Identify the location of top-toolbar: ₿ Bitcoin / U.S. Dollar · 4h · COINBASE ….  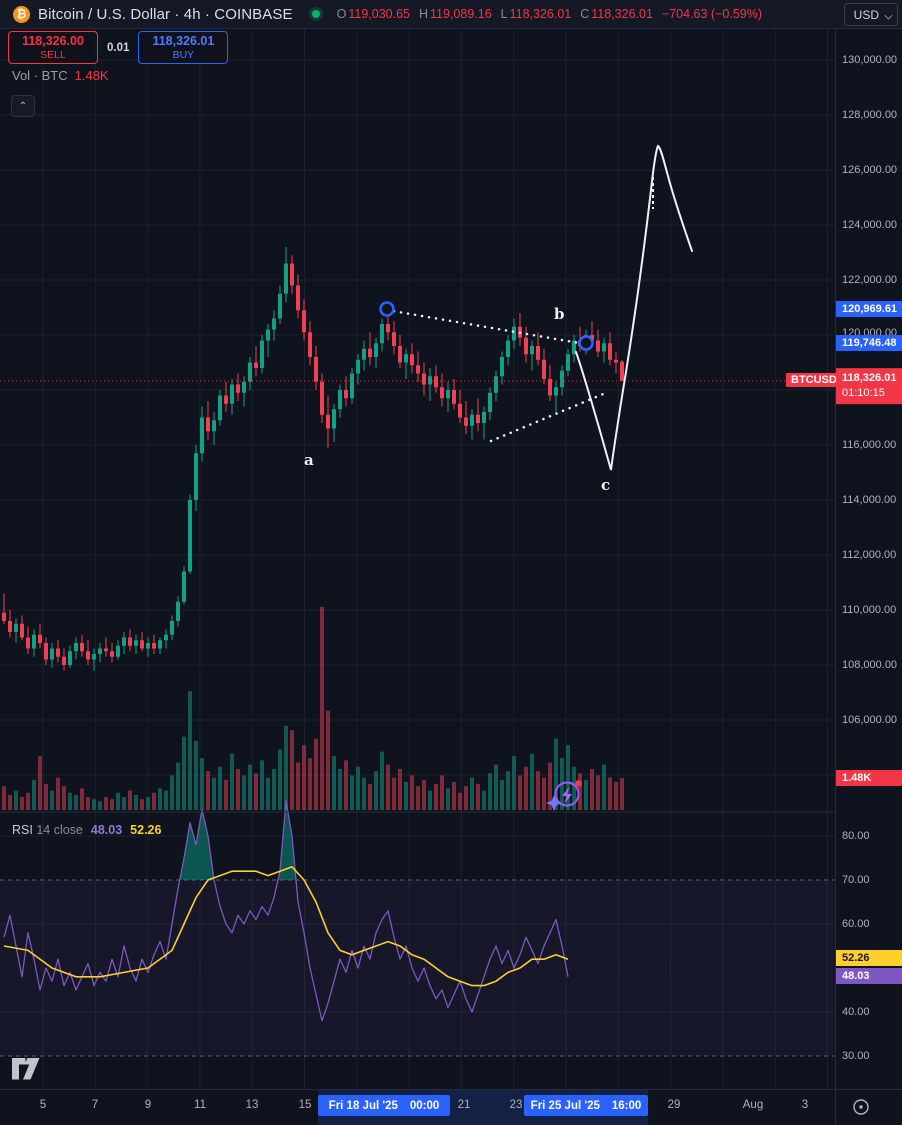
(451, 14).